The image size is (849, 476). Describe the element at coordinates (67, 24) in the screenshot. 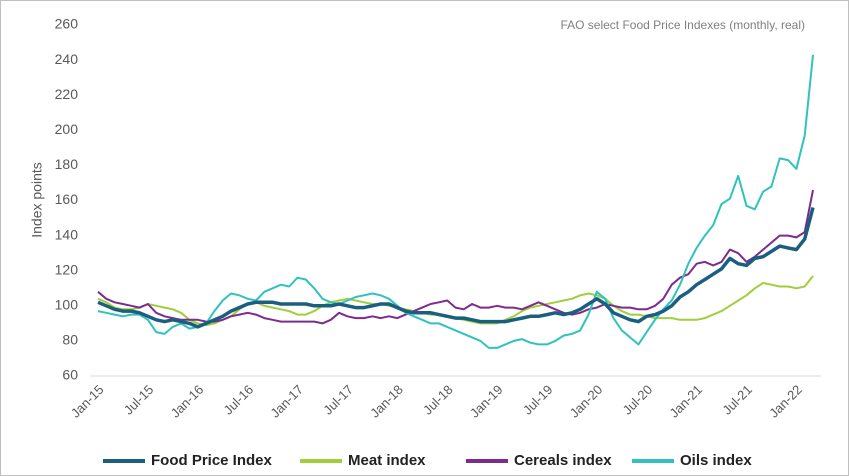

I see `y-tick-label: 260` at that location.